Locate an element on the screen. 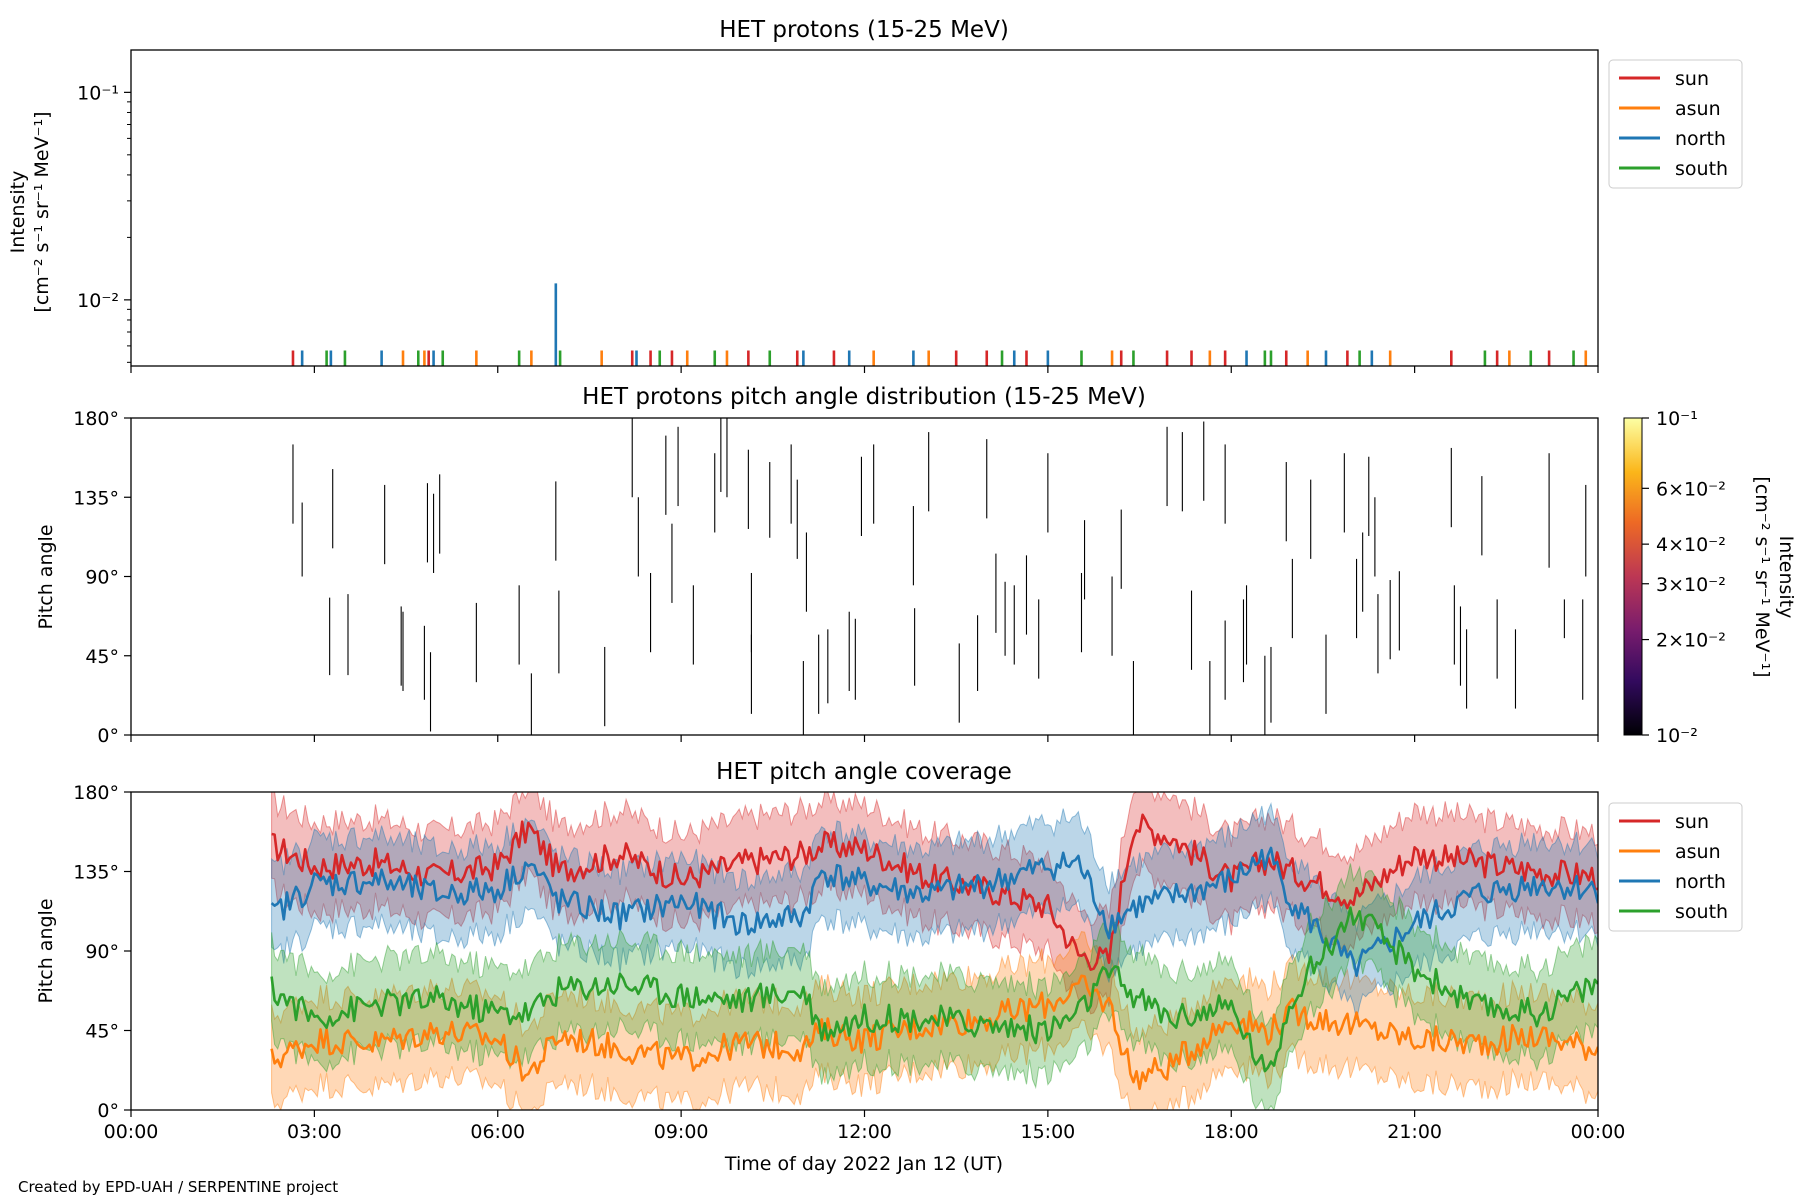 This screenshot has height=1200, width=1800. x-tick-label: 09:00 is located at coordinates (681, 1132).